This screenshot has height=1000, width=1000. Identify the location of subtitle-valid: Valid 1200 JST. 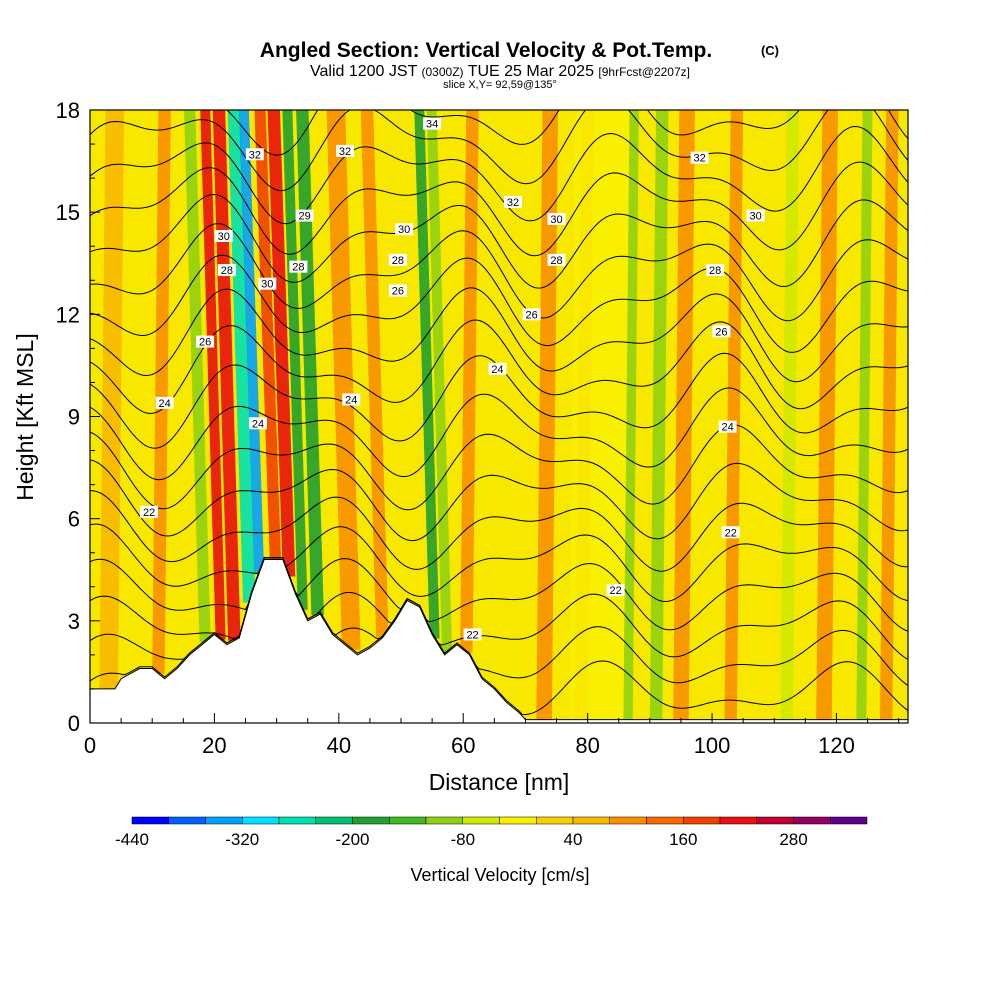
(364, 71).